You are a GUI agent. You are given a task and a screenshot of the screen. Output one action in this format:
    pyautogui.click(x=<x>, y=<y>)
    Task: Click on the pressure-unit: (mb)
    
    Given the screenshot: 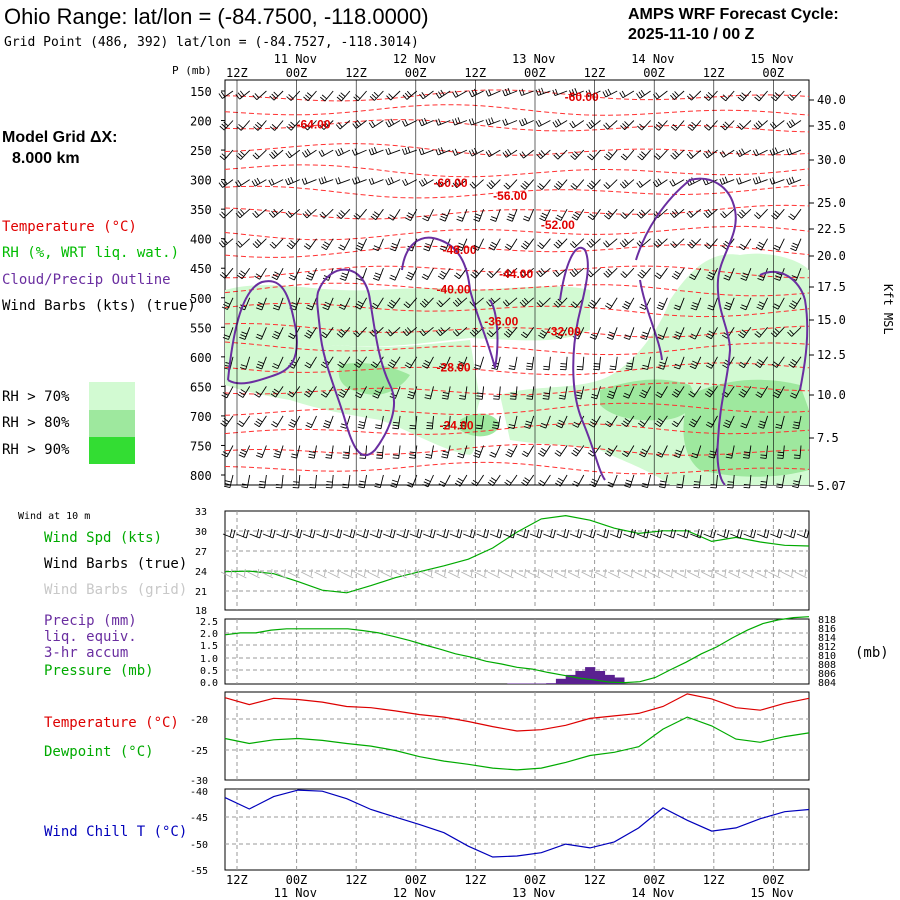 What is the action you would take?
    pyautogui.click(x=872, y=653)
    